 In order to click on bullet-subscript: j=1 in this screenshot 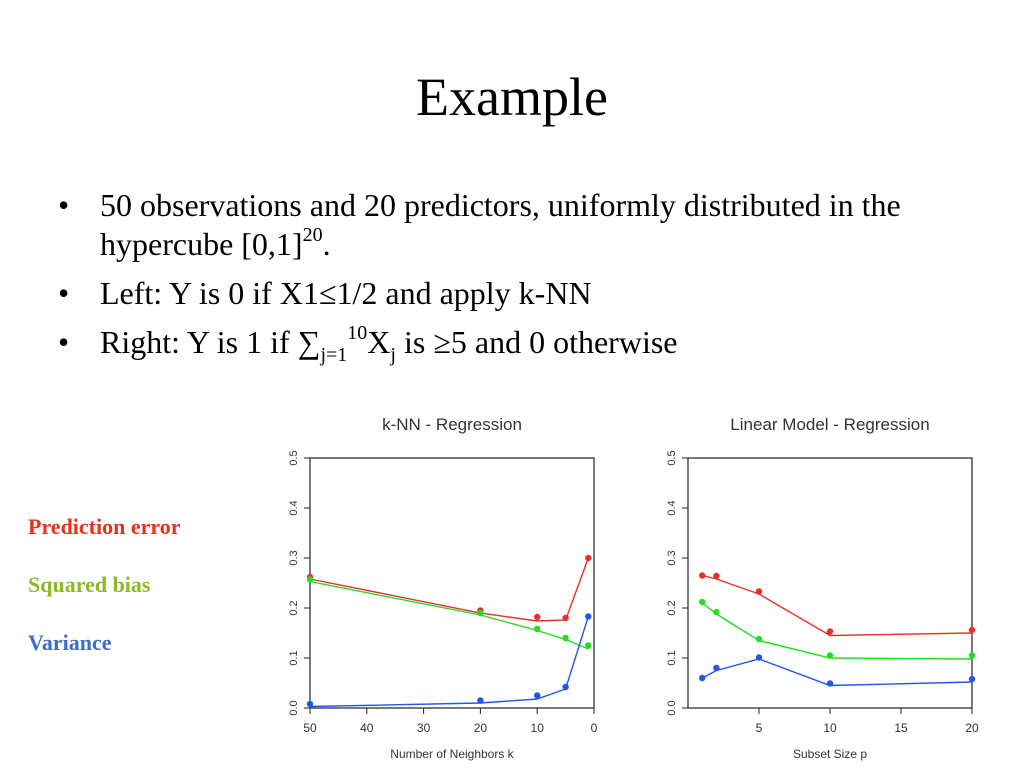, I will do `click(334, 355)`.